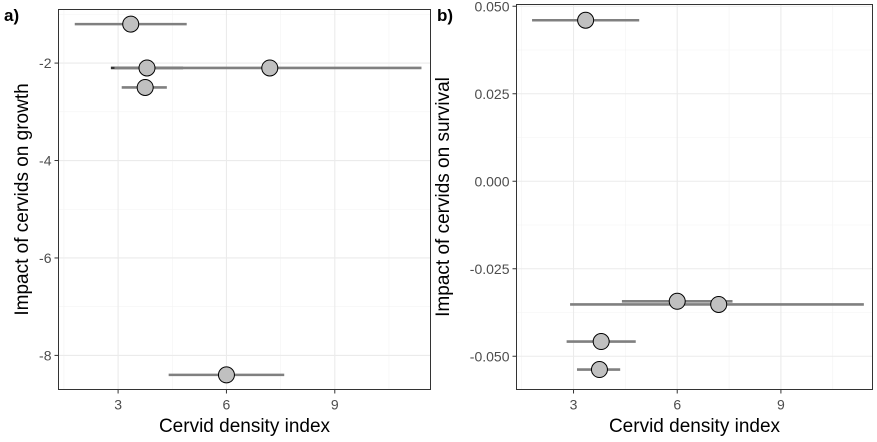 This screenshot has height=442, width=877. What do you see at coordinates (491, 7) in the screenshot?
I see `y-tick-label: 0.050` at bounding box center [491, 7].